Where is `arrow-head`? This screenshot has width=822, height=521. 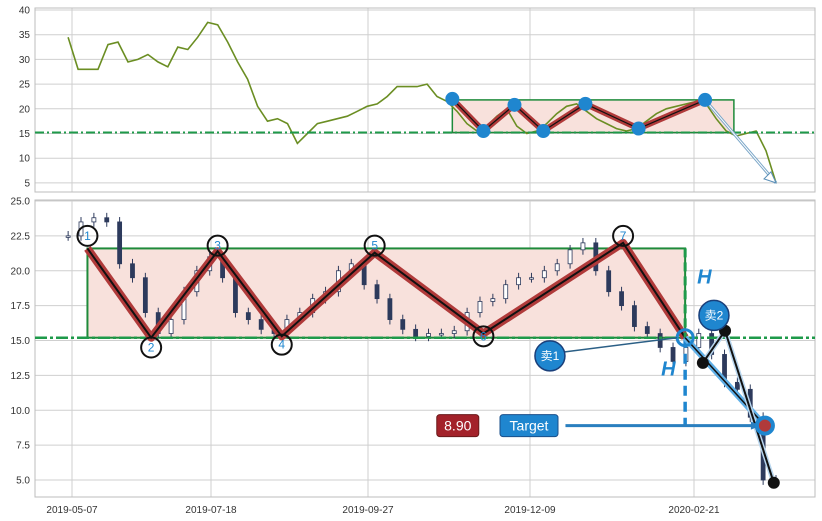 arrow-head is located at coordinates (770, 177).